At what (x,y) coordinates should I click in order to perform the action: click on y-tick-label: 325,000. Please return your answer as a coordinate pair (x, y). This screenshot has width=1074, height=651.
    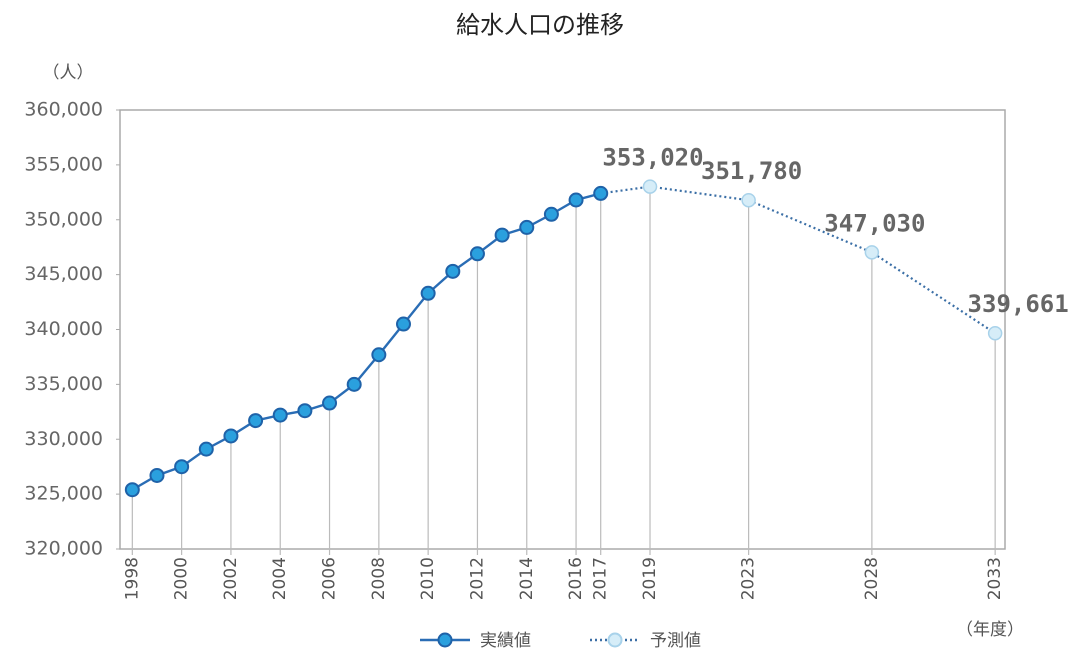
    Looking at the image, I should click on (63, 494).